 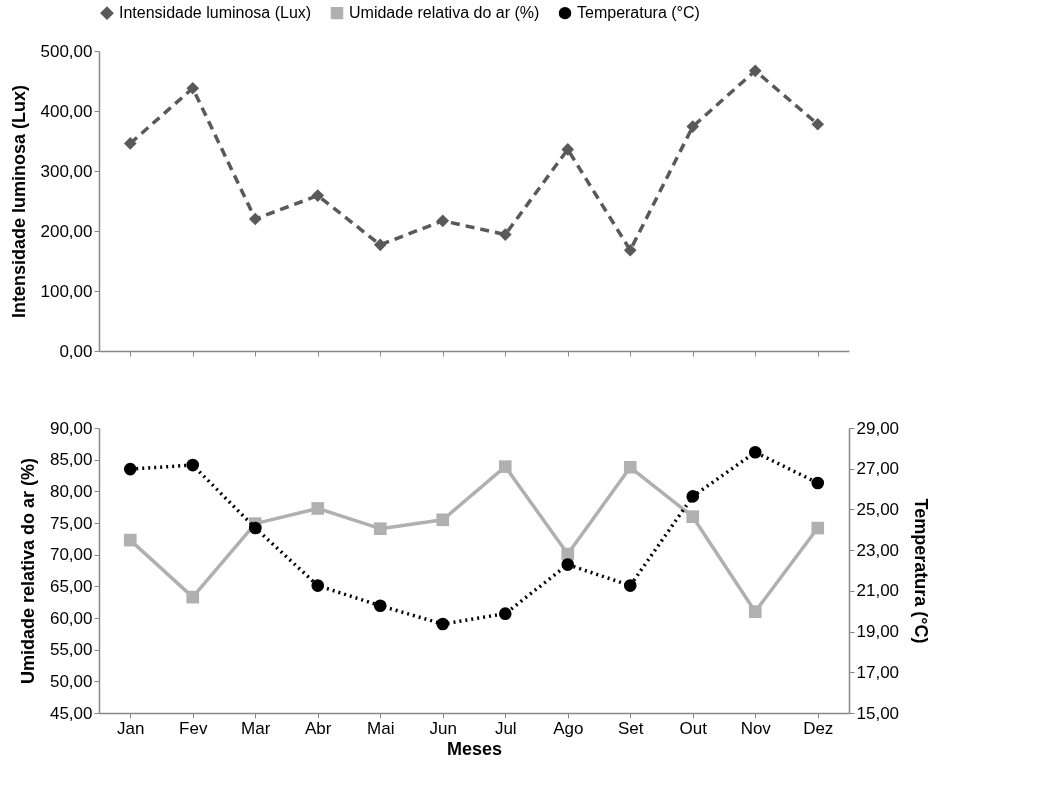 I want to click on legend-label: Intensidade luminosa (Lux), so click(x=215, y=13).